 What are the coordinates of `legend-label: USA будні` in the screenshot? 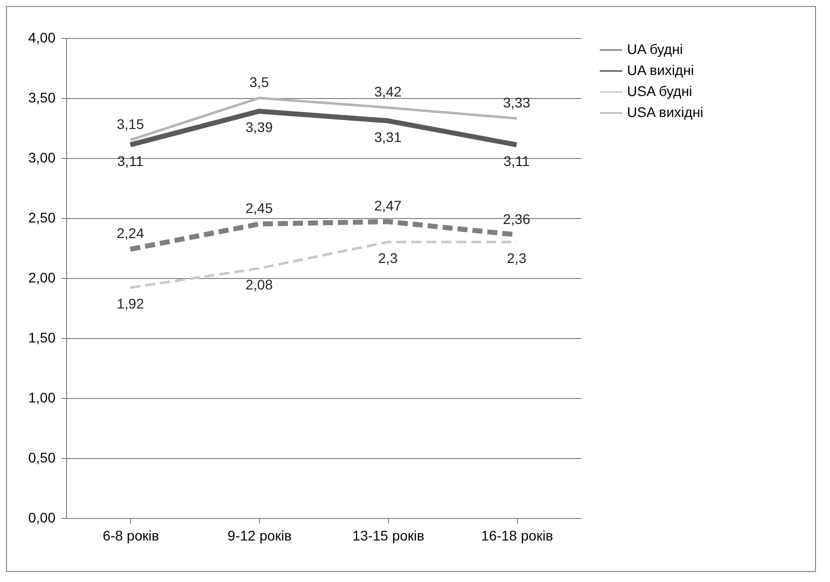 It's located at (659, 91).